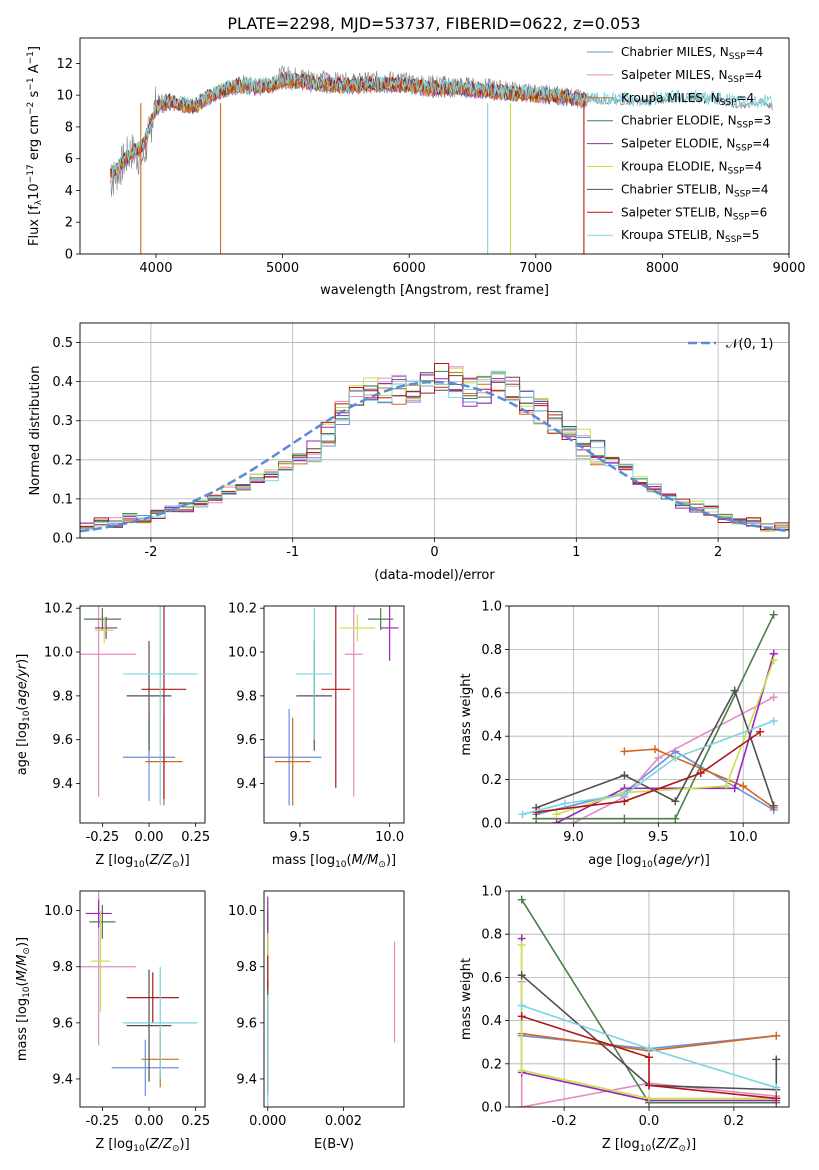  Describe the element at coordinates (491, 780) in the screenshot. I see `tick-label-y: 0.2` at that location.